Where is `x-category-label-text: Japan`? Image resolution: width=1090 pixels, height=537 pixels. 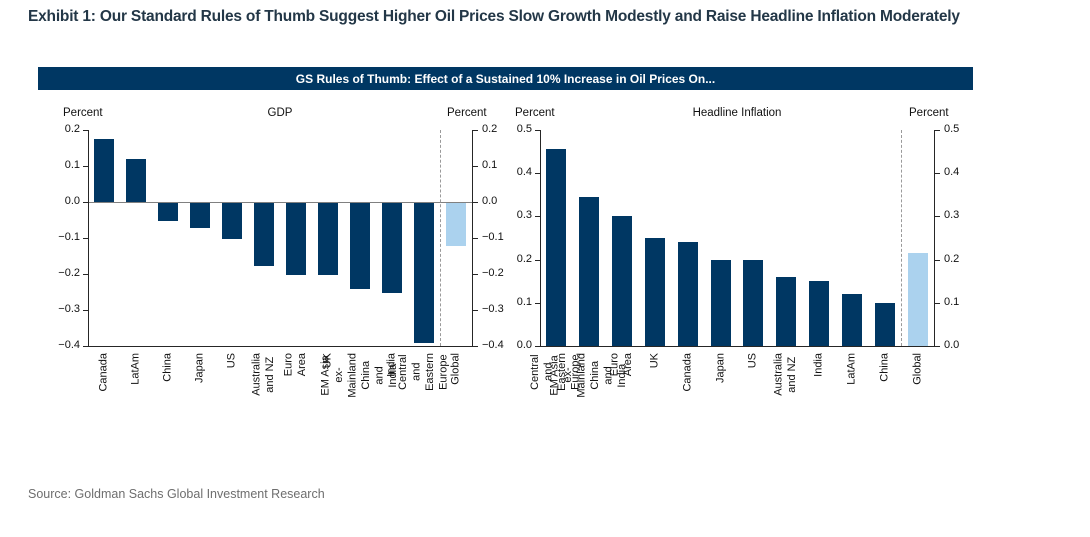
x-category-label-text: Japan is located at coordinates (720, 368).